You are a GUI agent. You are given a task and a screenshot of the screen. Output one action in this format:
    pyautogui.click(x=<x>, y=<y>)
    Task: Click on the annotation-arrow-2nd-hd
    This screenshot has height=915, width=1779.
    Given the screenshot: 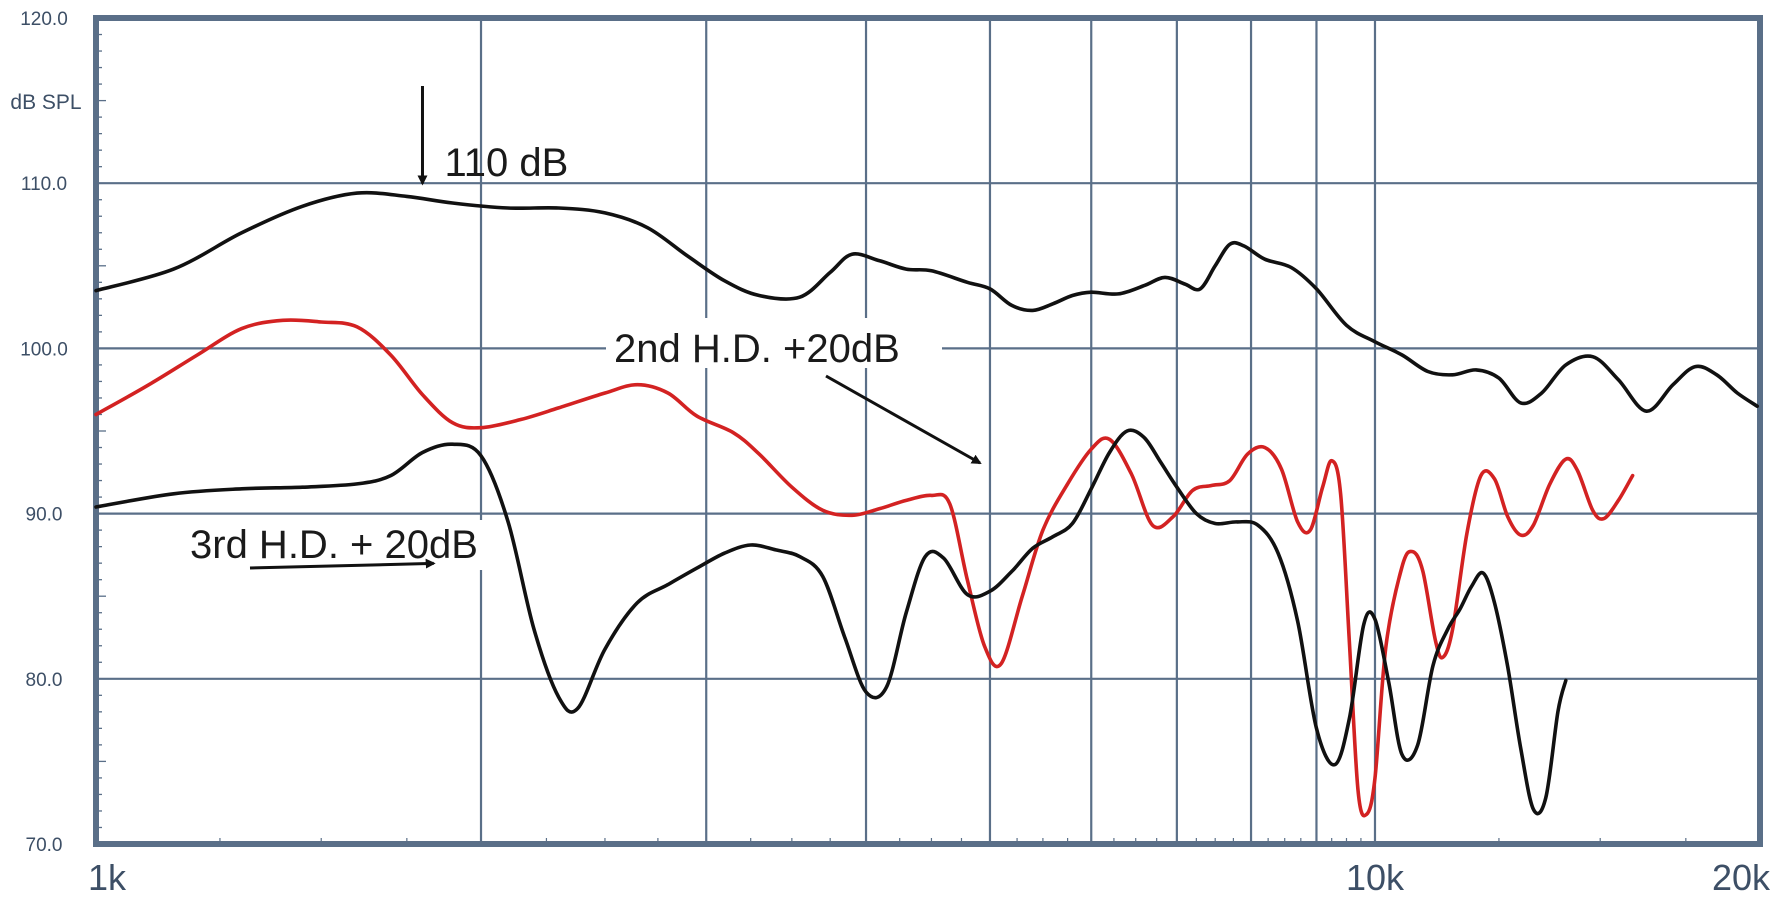 What is the action you would take?
    pyautogui.click(x=903, y=419)
    